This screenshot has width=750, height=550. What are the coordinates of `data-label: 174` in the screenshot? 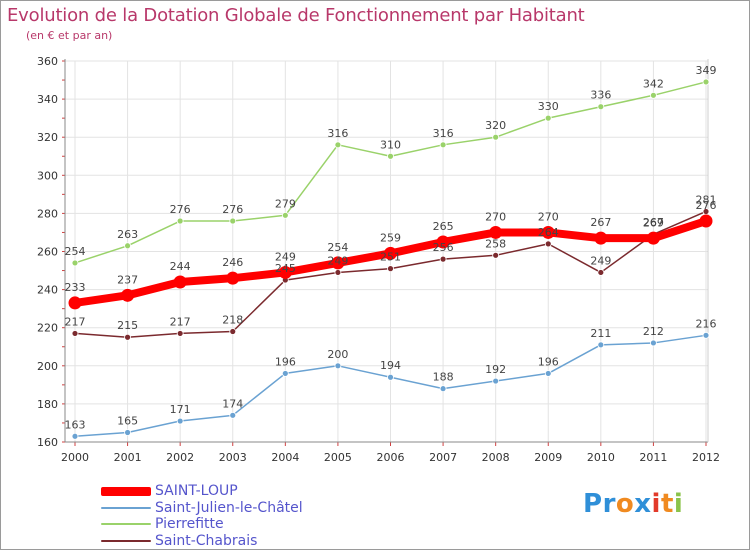 It's located at (232, 403).